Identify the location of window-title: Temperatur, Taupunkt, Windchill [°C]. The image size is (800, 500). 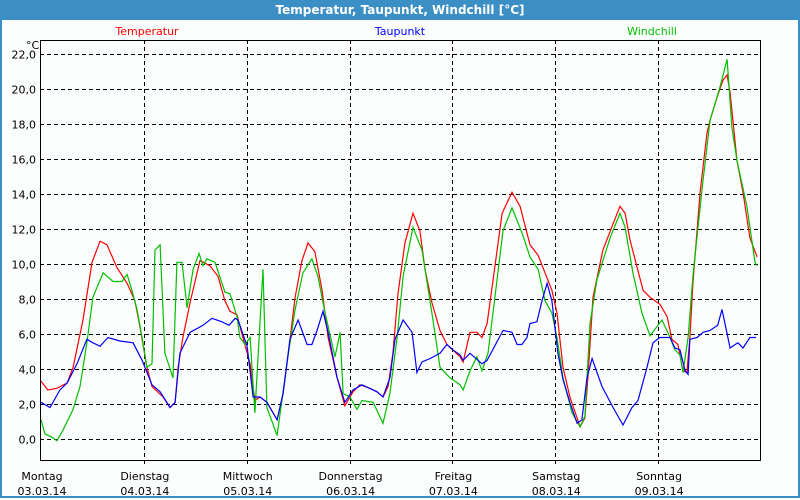
(400, 10).